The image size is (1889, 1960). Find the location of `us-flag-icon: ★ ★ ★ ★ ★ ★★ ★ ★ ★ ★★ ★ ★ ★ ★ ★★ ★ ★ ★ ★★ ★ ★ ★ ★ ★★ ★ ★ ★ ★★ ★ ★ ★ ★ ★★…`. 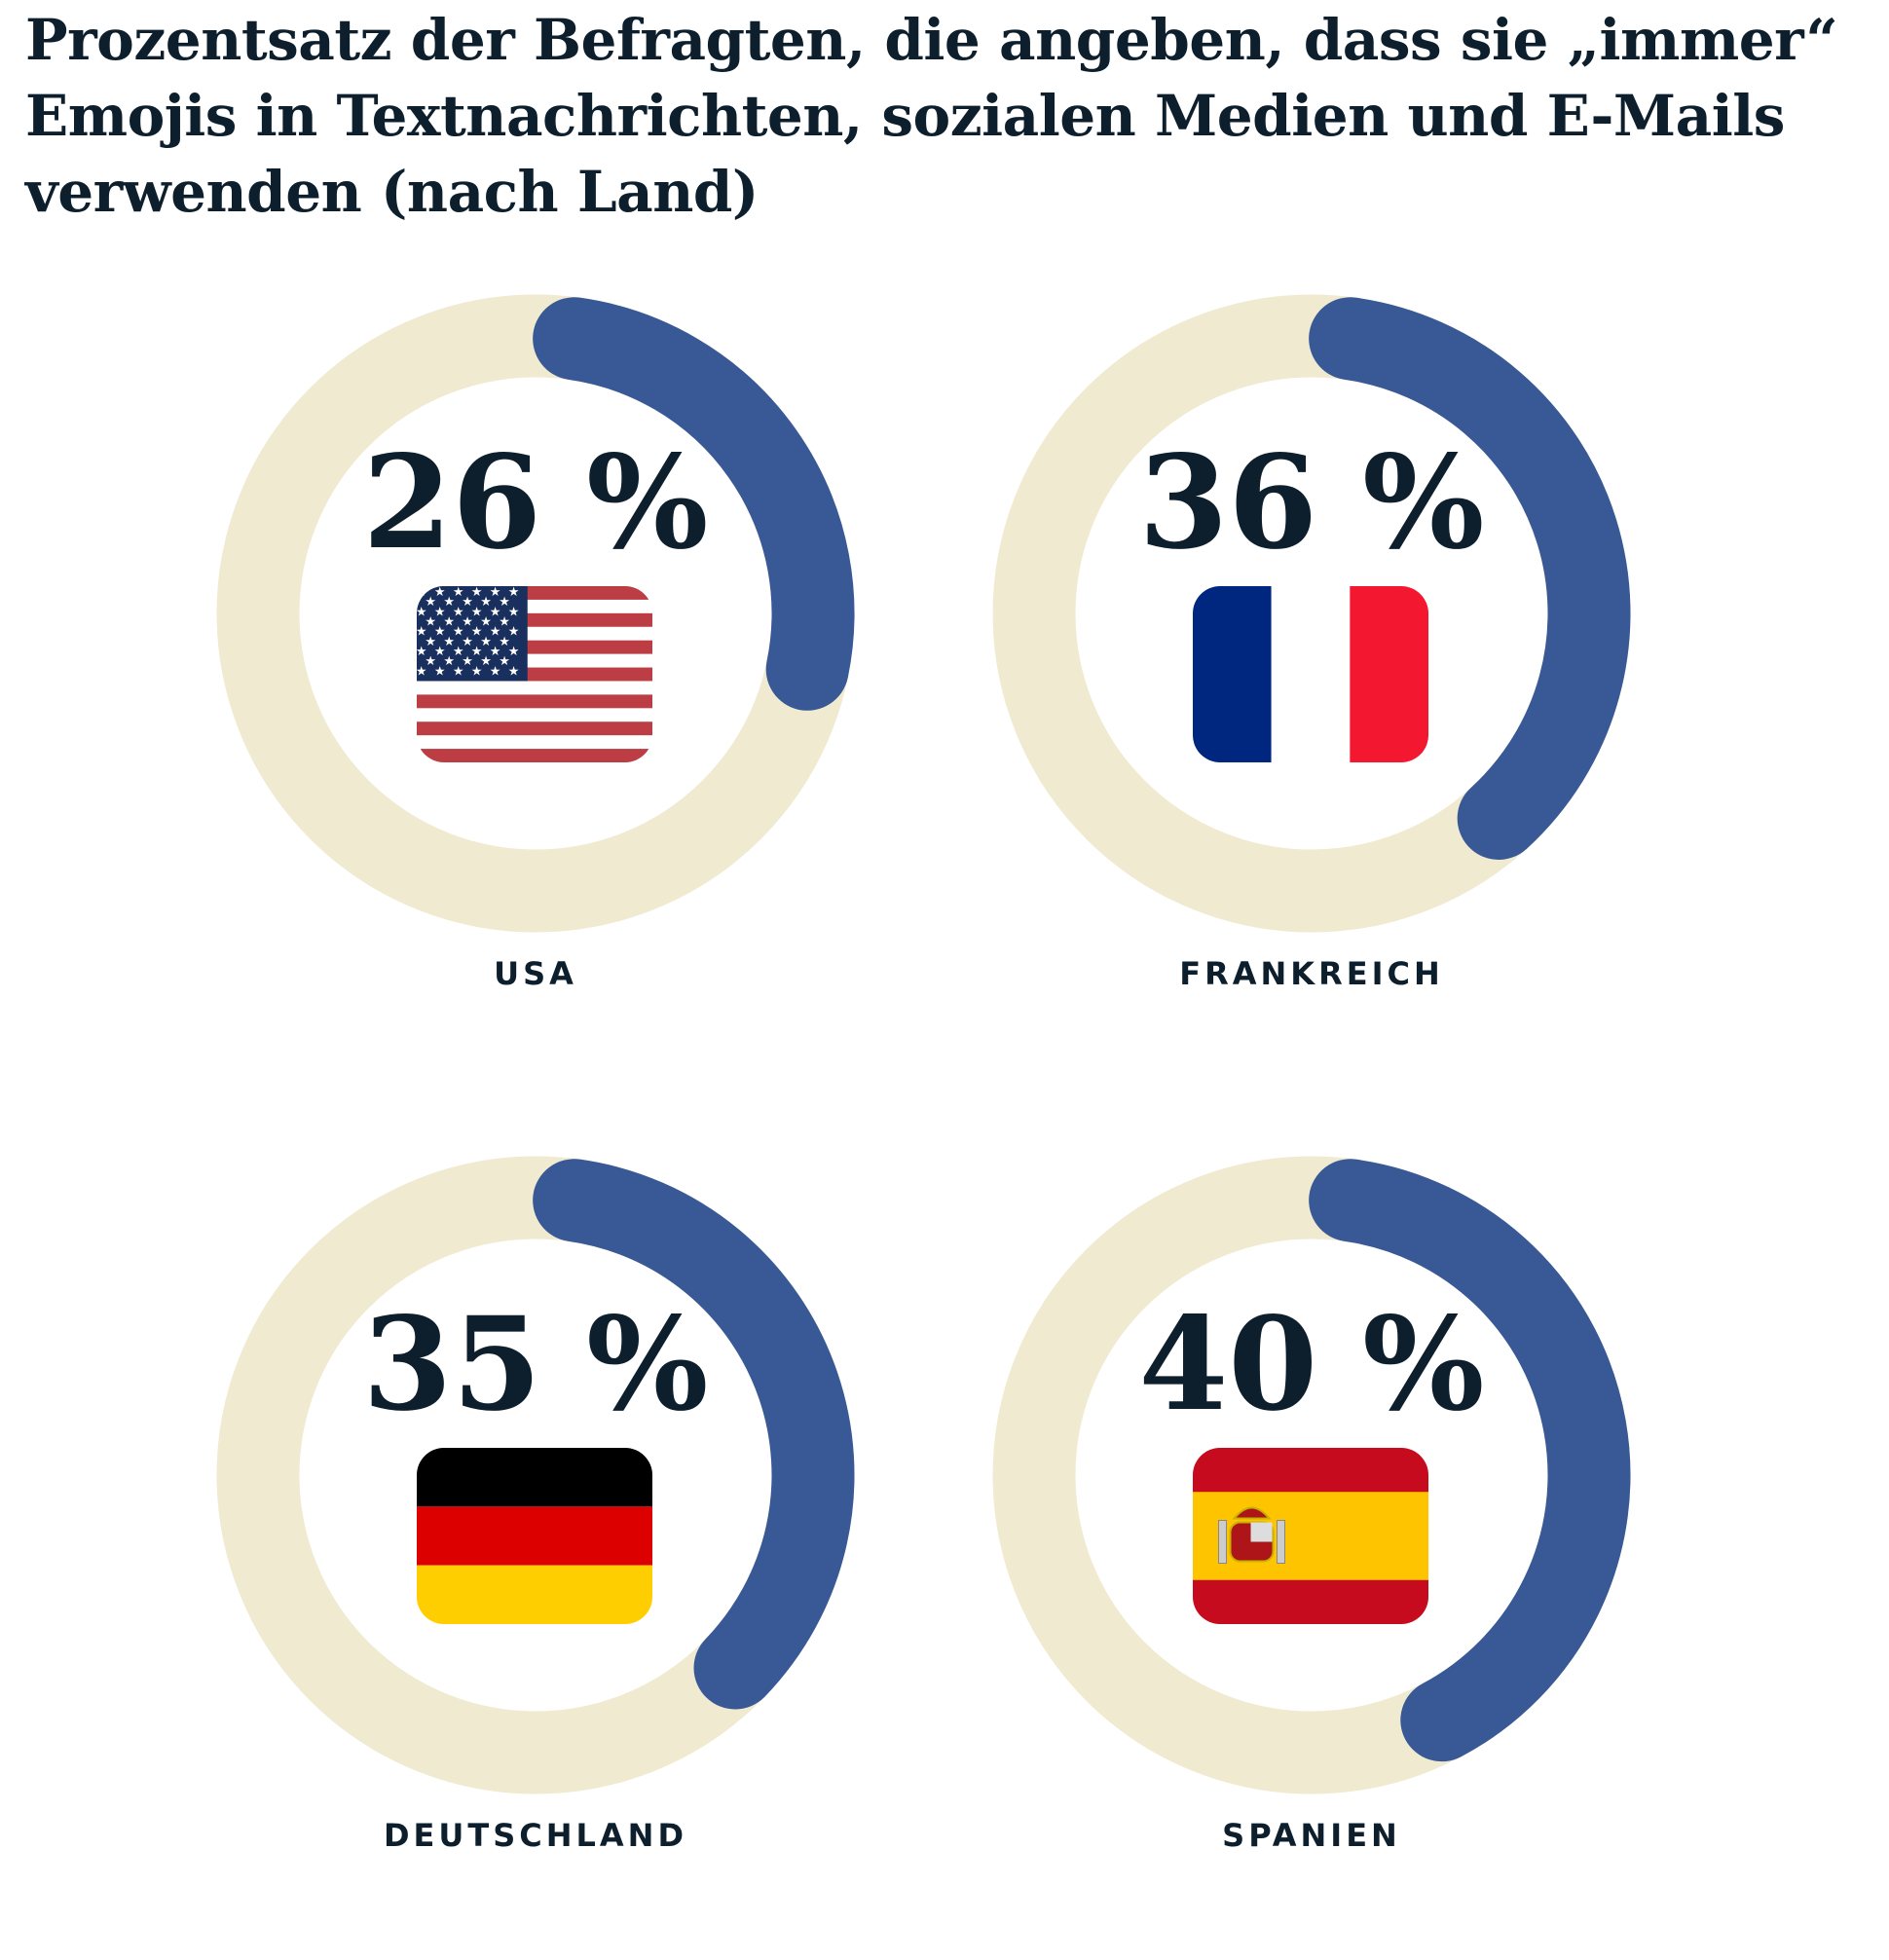

us-flag-icon: ★ ★ ★ ★ ★ ★★ ★ ★ ★ ★★ ★ ★ ★ ★ ★★ ★ ★ ★ ★★ ★ ★ ★ ★ ★★ ★ ★ ★ ★★ ★ ★ ★ ★ ★★… is located at coordinates (534, 673).